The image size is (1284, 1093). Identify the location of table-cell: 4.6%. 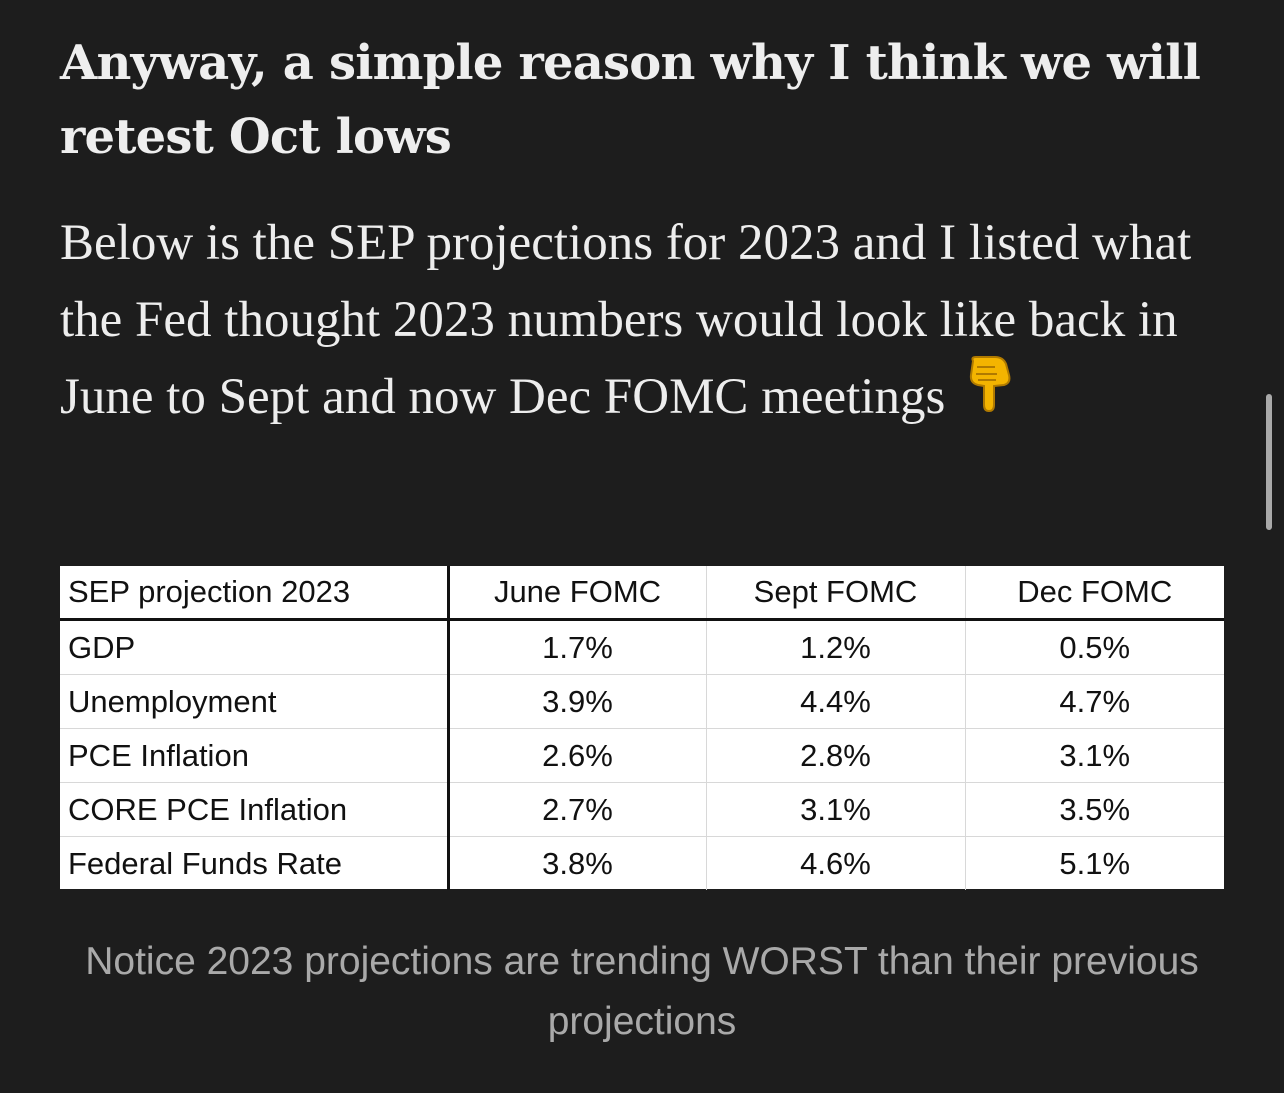
(835, 863).